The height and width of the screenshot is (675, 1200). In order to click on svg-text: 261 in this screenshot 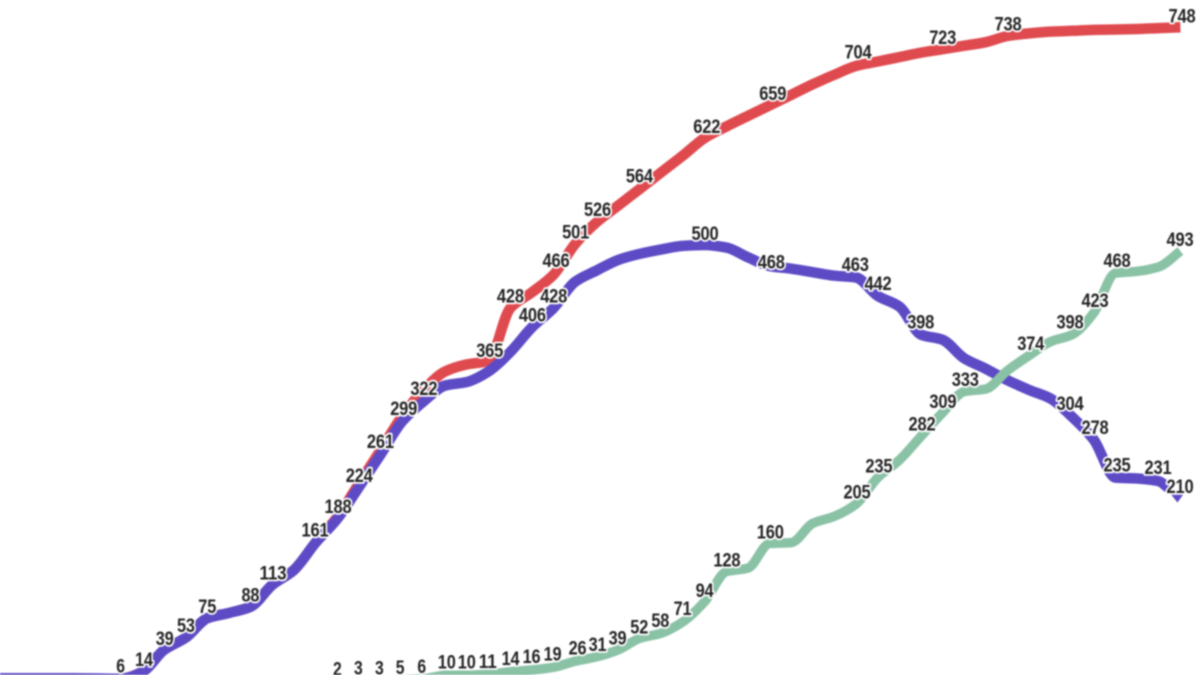, I will do `click(381, 442)`.